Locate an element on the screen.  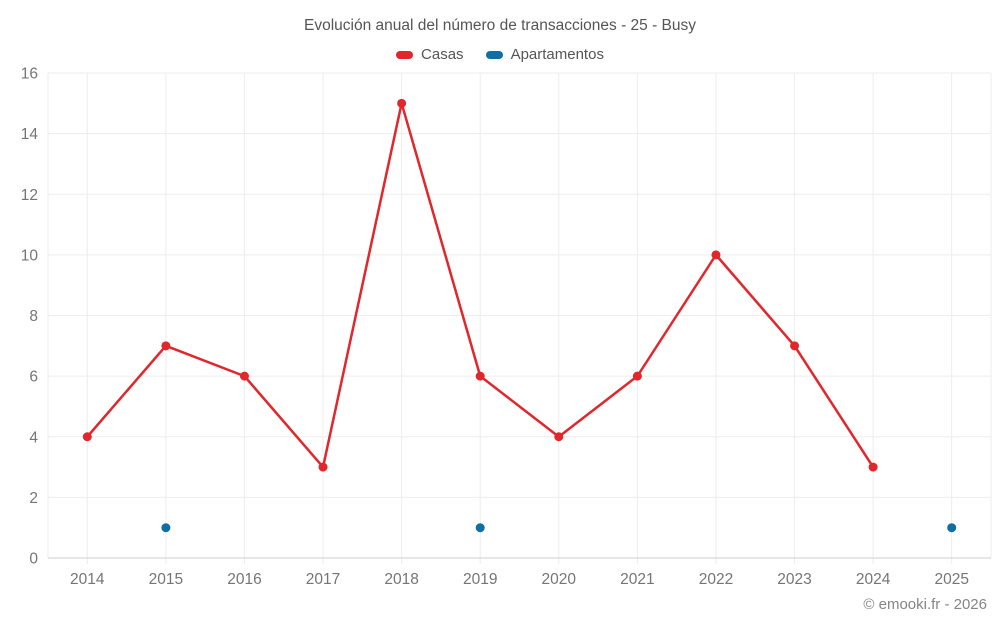
data-point-casas-2014 is located at coordinates (87, 437).